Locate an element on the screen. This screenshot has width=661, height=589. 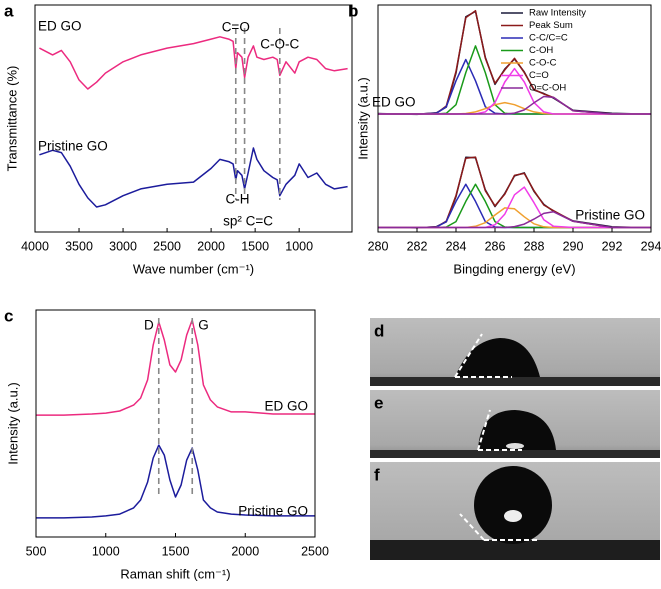
annotation: C-H is located at coordinates (238, 199).